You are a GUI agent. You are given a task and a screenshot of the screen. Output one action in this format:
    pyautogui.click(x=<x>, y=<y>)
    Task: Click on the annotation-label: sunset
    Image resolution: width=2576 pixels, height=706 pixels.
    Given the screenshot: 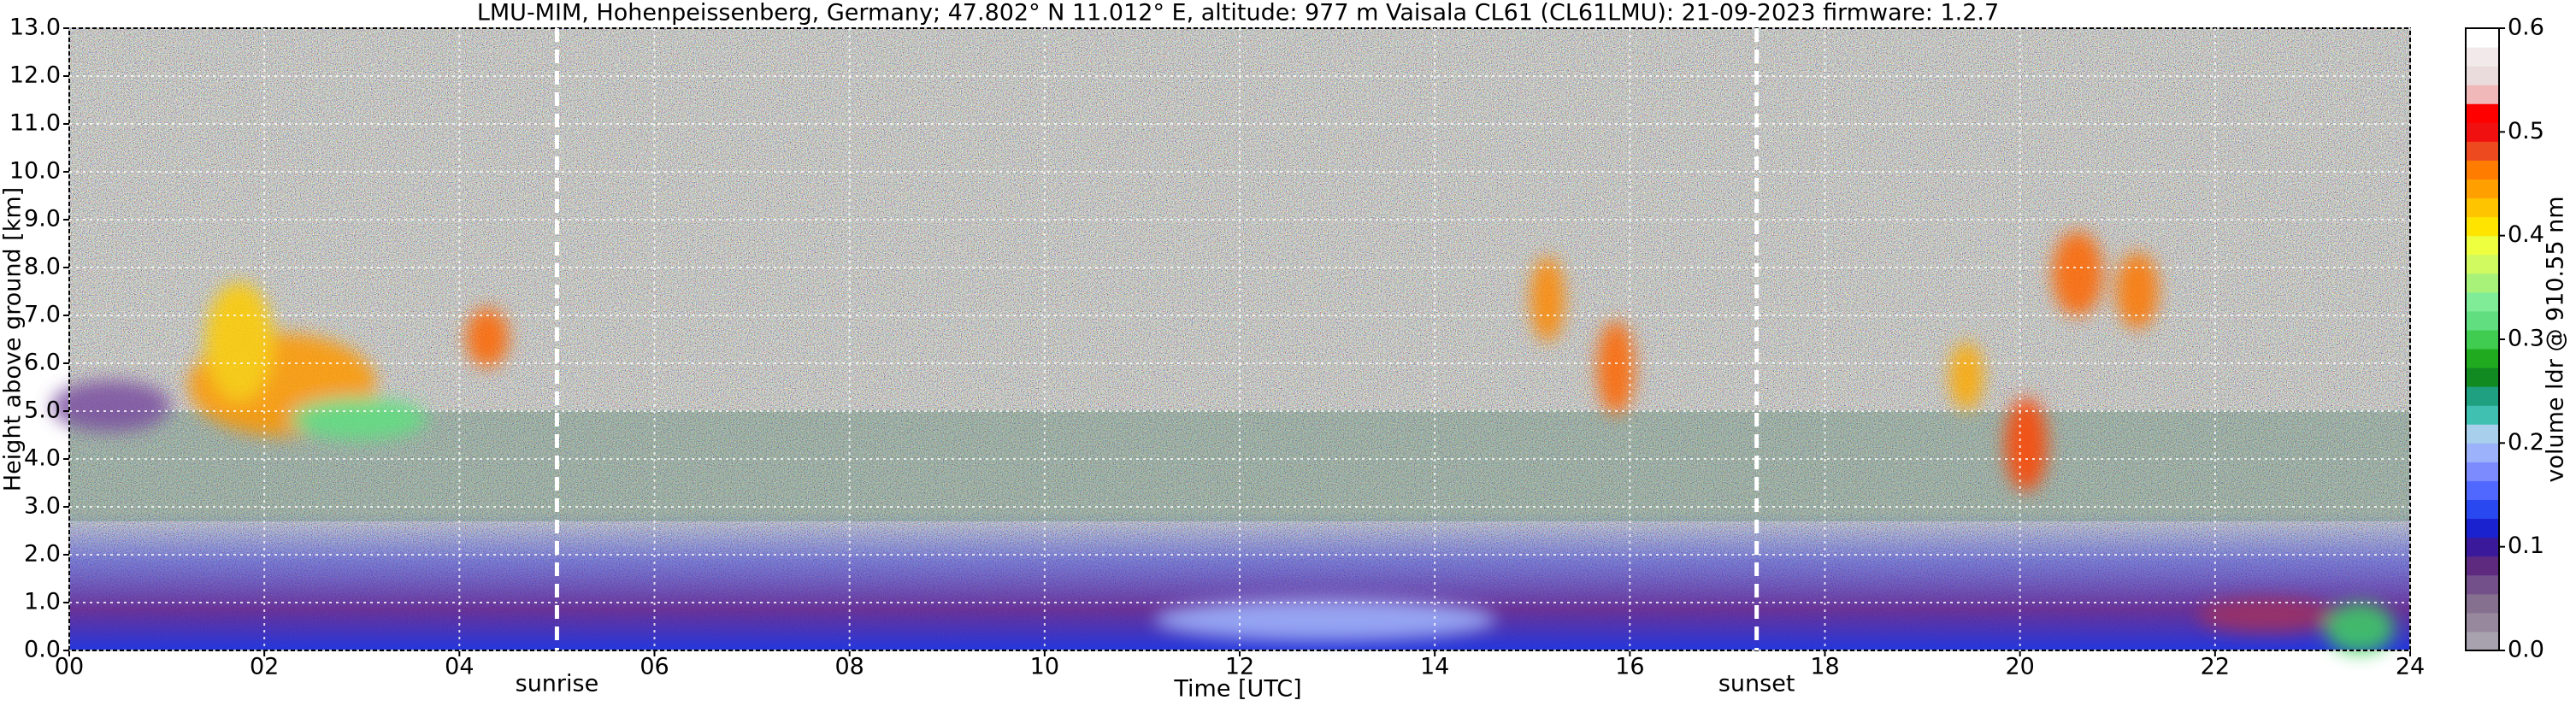 What is the action you would take?
    pyautogui.click(x=1757, y=684)
    